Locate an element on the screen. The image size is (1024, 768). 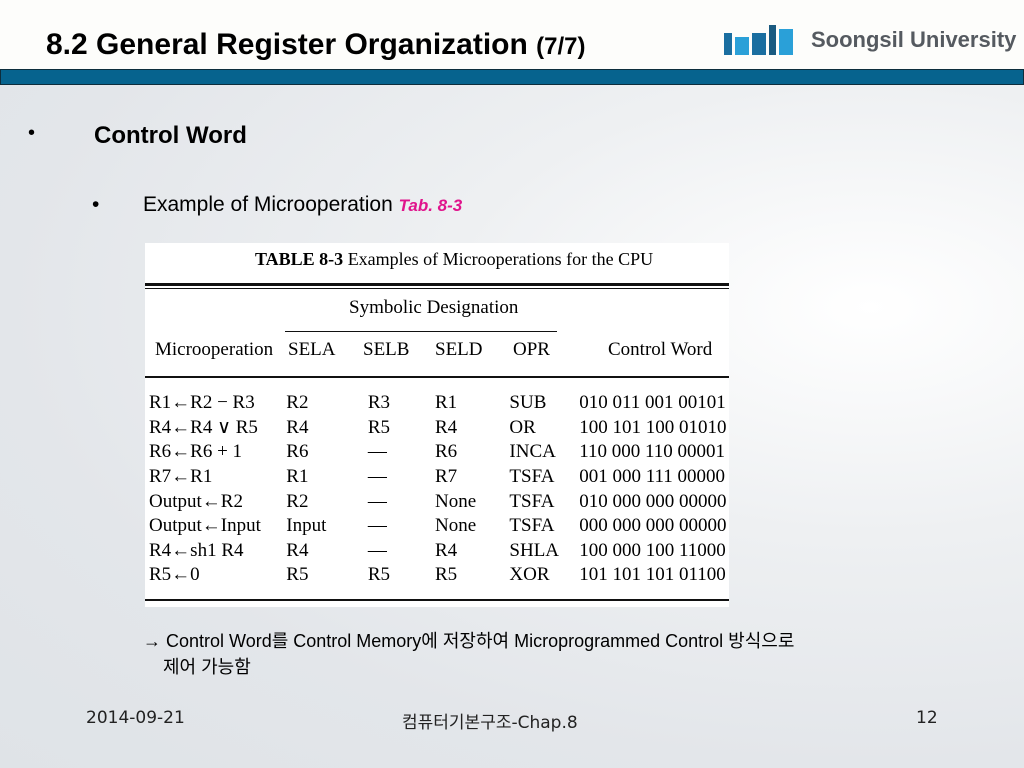
title-band is located at coordinates (512, 34).